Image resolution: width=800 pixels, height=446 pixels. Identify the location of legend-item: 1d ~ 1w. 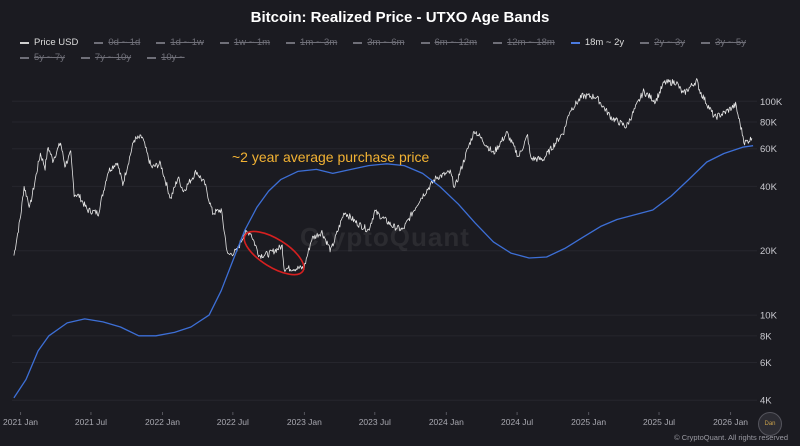
(180, 42).